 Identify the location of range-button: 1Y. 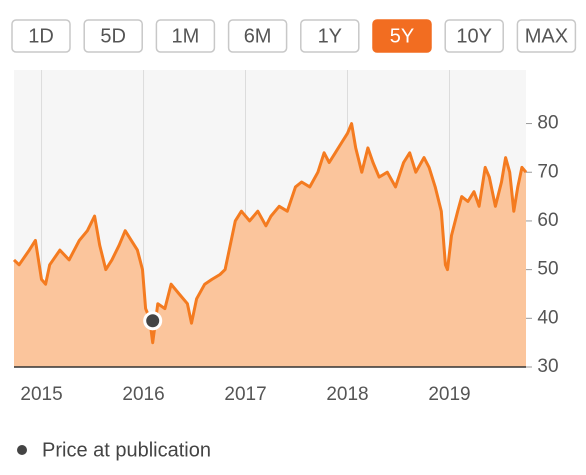
(330, 36).